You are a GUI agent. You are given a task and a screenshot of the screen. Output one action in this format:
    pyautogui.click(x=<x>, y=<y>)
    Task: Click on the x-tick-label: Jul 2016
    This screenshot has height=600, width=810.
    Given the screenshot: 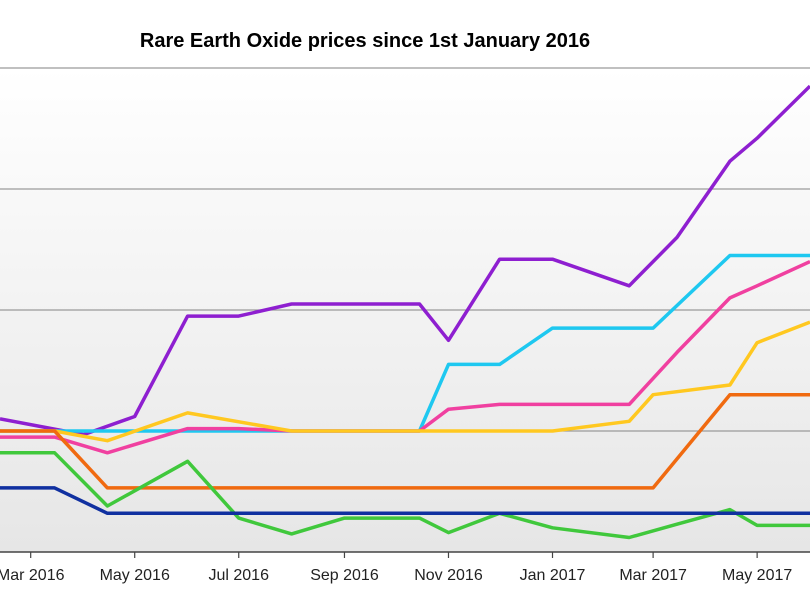 What is the action you would take?
    pyautogui.click(x=238, y=575)
    